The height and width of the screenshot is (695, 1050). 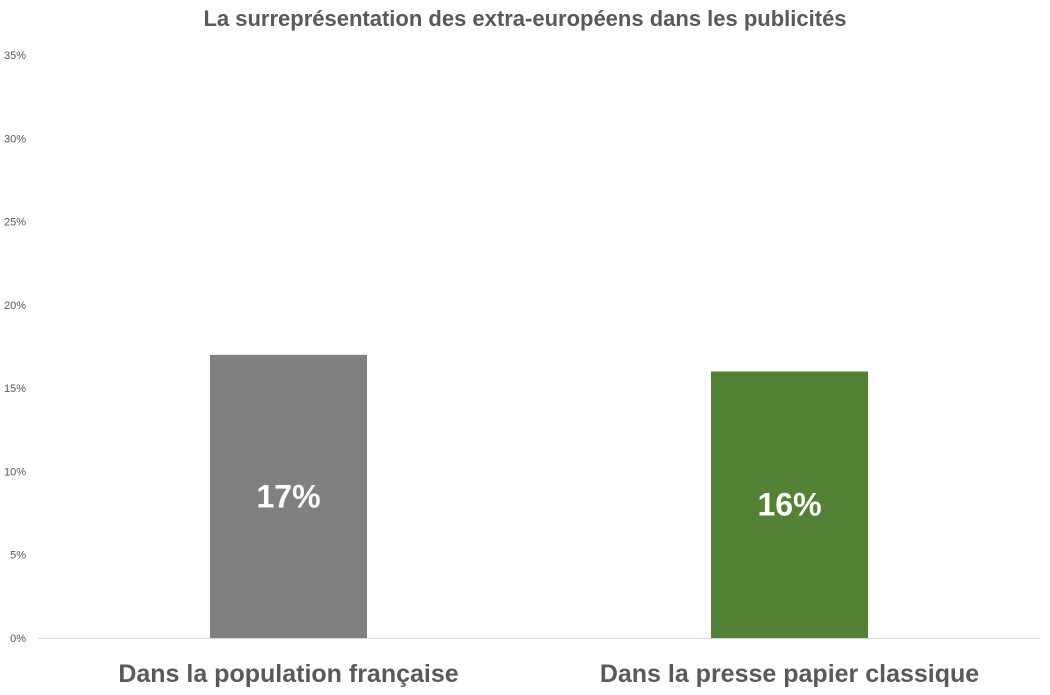 What do you see at coordinates (15, 306) in the screenshot?
I see `y-tick-label: 20%` at bounding box center [15, 306].